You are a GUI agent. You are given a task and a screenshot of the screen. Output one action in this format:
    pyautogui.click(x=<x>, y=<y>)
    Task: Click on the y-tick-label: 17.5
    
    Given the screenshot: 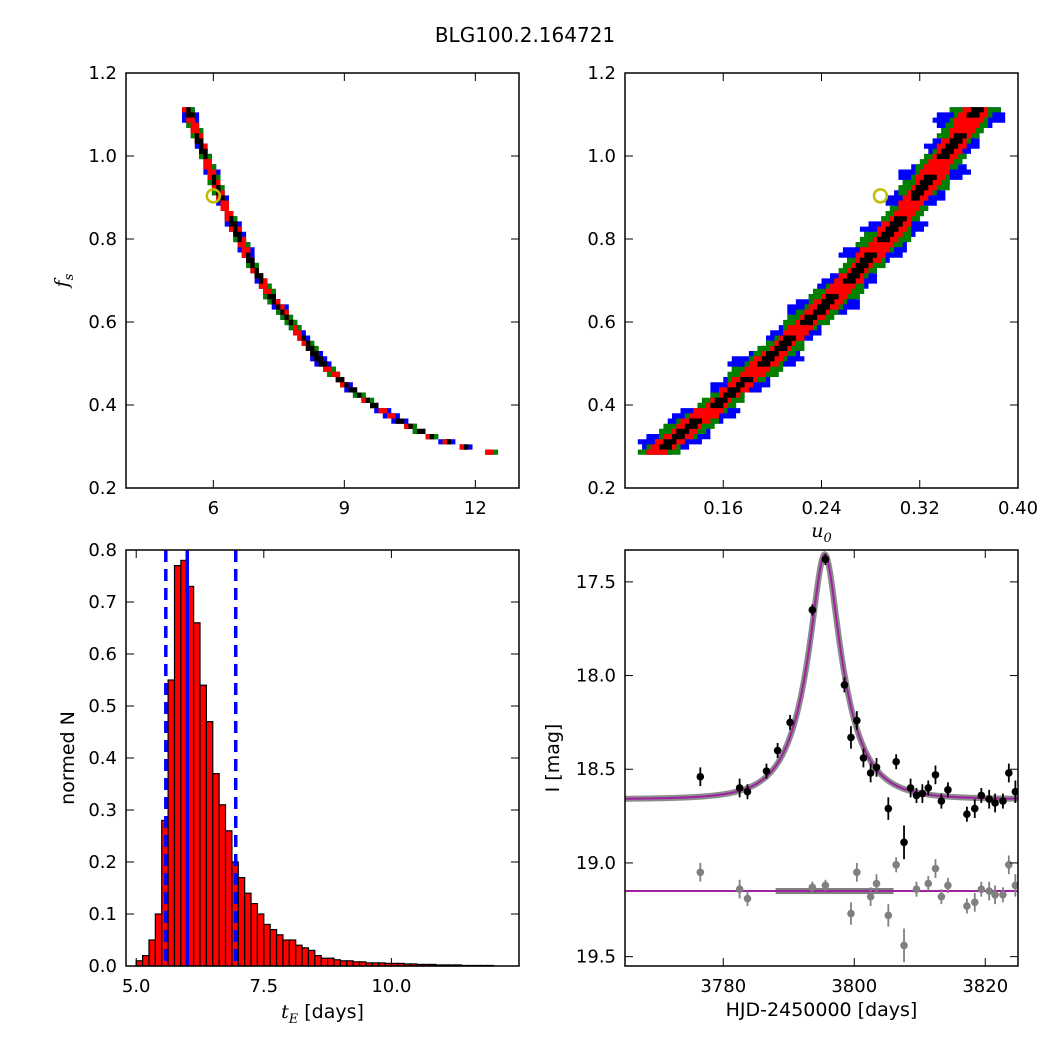 What is the action you would take?
    pyautogui.click(x=596, y=582)
    